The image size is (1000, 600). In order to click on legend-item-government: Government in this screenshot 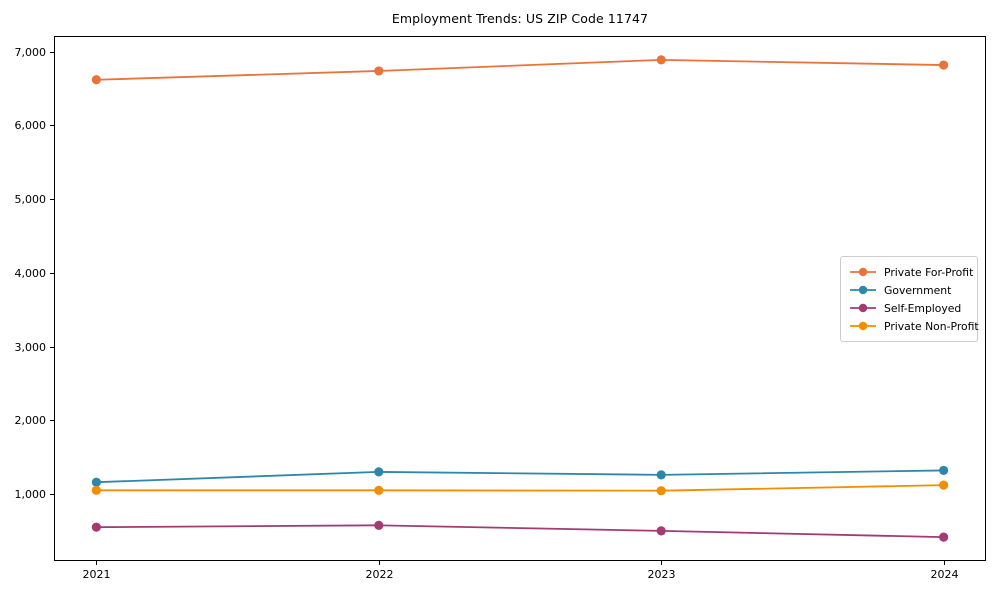, I will do `click(909, 290)`.